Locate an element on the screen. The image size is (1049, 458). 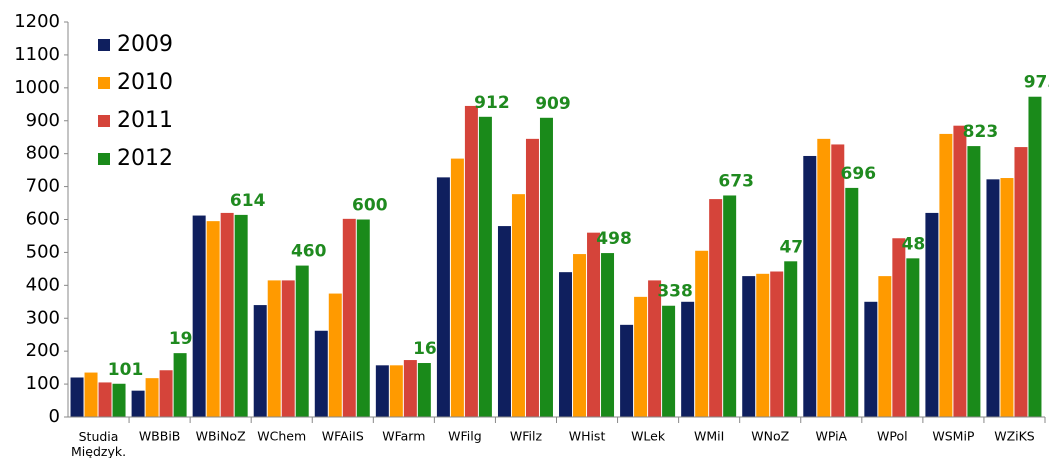
y-tick-label: 200 is located at coordinates (43, 350).